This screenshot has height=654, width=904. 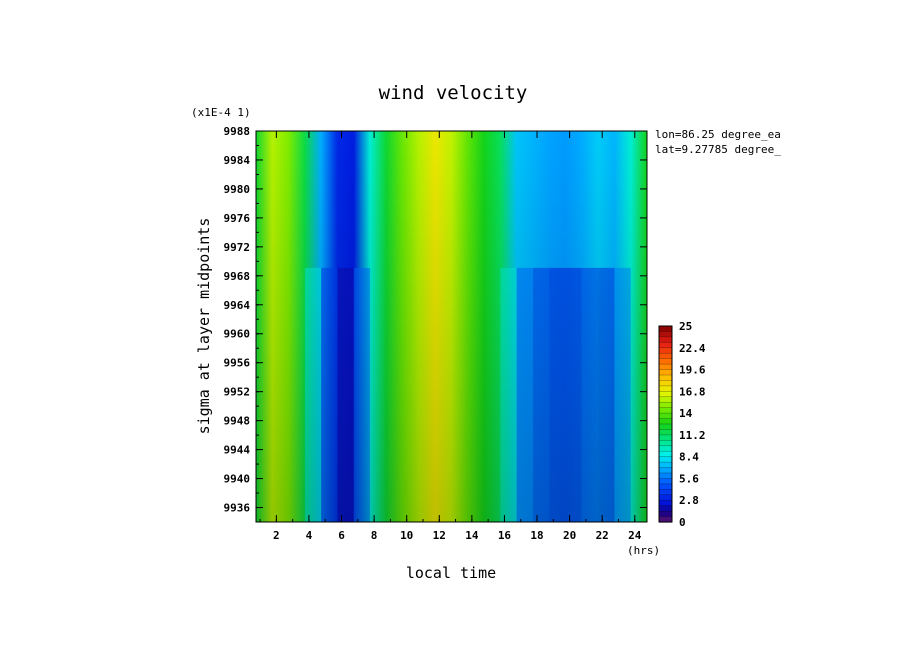 What do you see at coordinates (237, 189) in the screenshot?
I see `y-tick-label: 9980` at bounding box center [237, 189].